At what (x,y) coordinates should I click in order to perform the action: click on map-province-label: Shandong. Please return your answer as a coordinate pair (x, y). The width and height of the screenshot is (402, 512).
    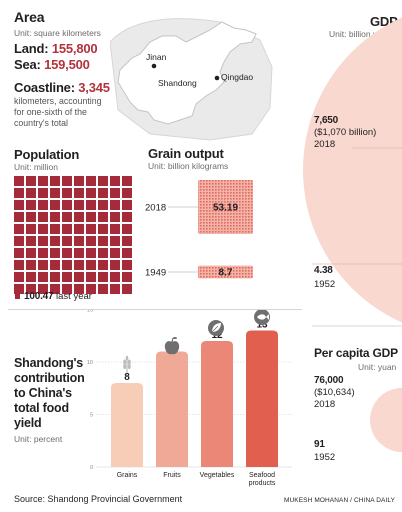
    Looking at the image, I should click on (177, 83).